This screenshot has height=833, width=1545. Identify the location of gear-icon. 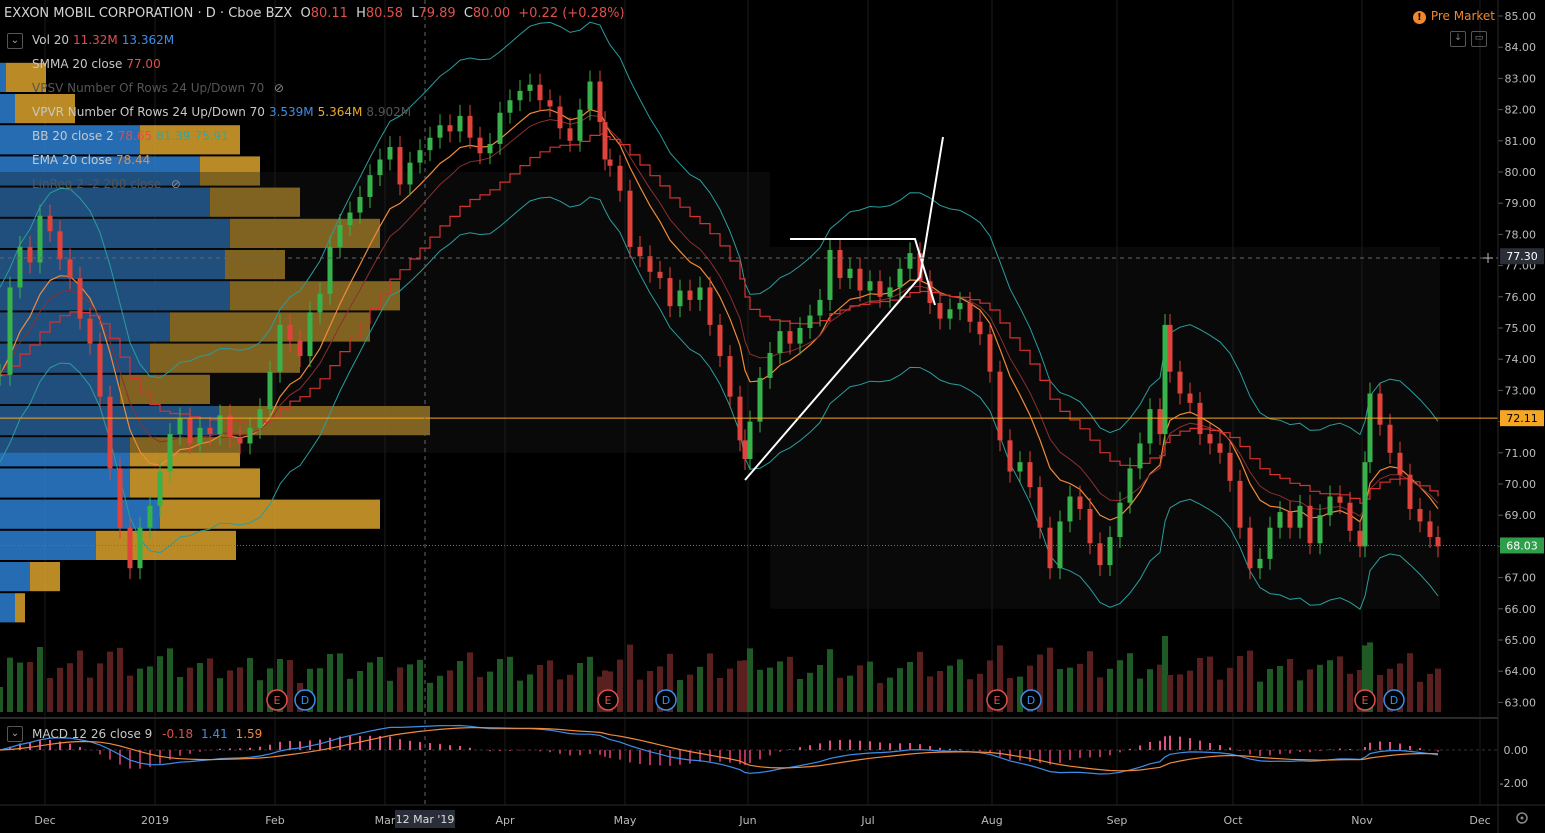
(1522, 818).